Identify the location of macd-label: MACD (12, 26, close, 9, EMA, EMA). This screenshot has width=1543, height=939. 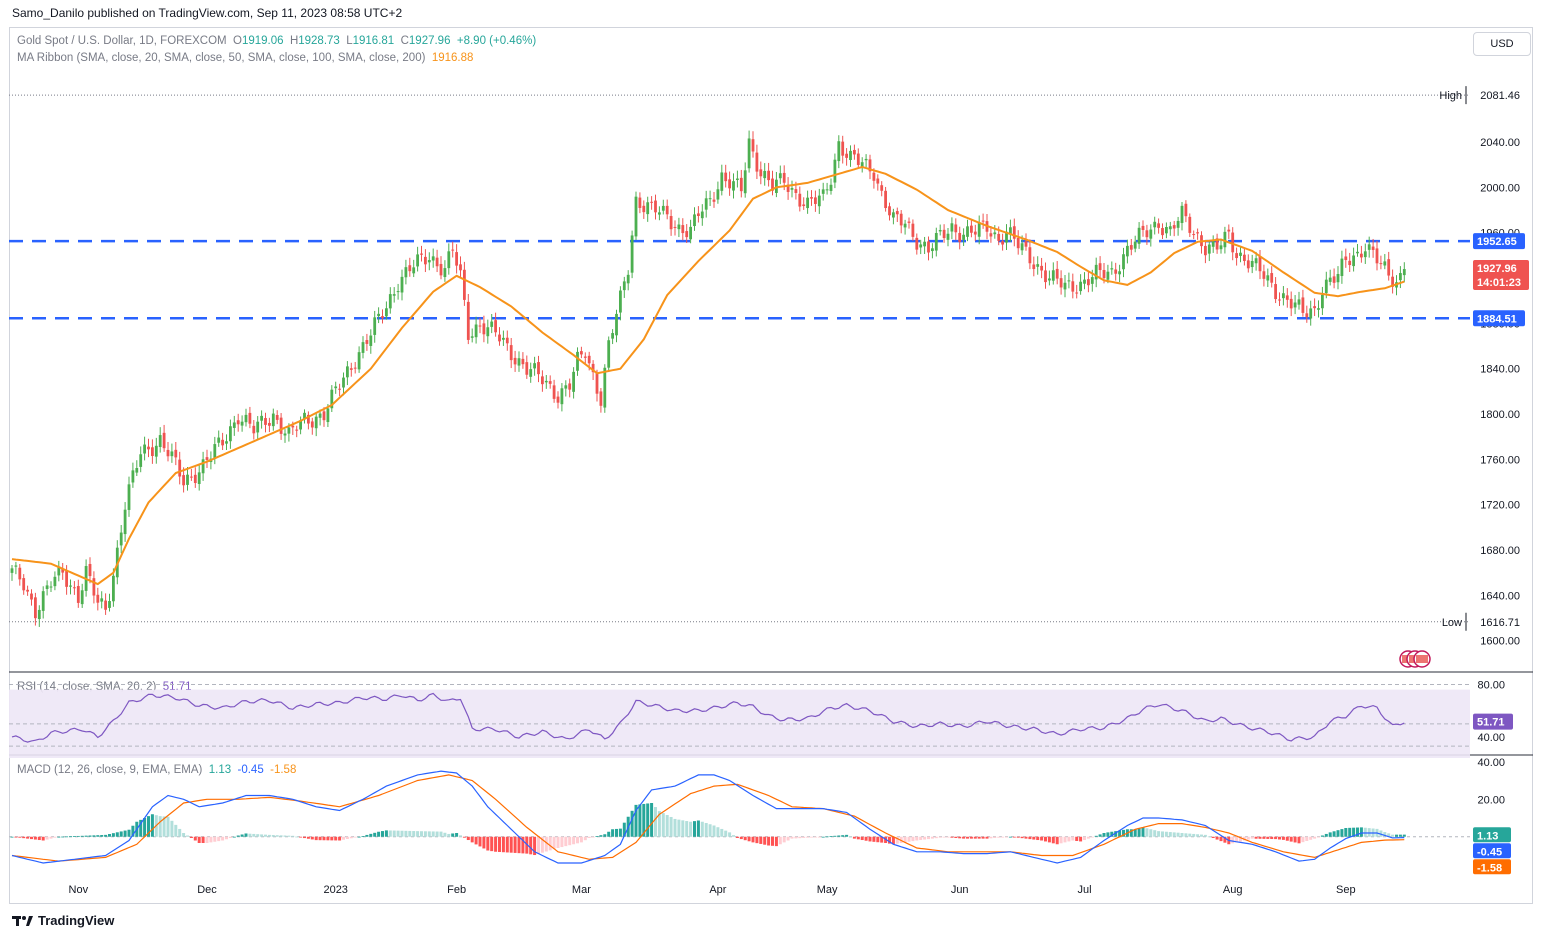
(110, 770).